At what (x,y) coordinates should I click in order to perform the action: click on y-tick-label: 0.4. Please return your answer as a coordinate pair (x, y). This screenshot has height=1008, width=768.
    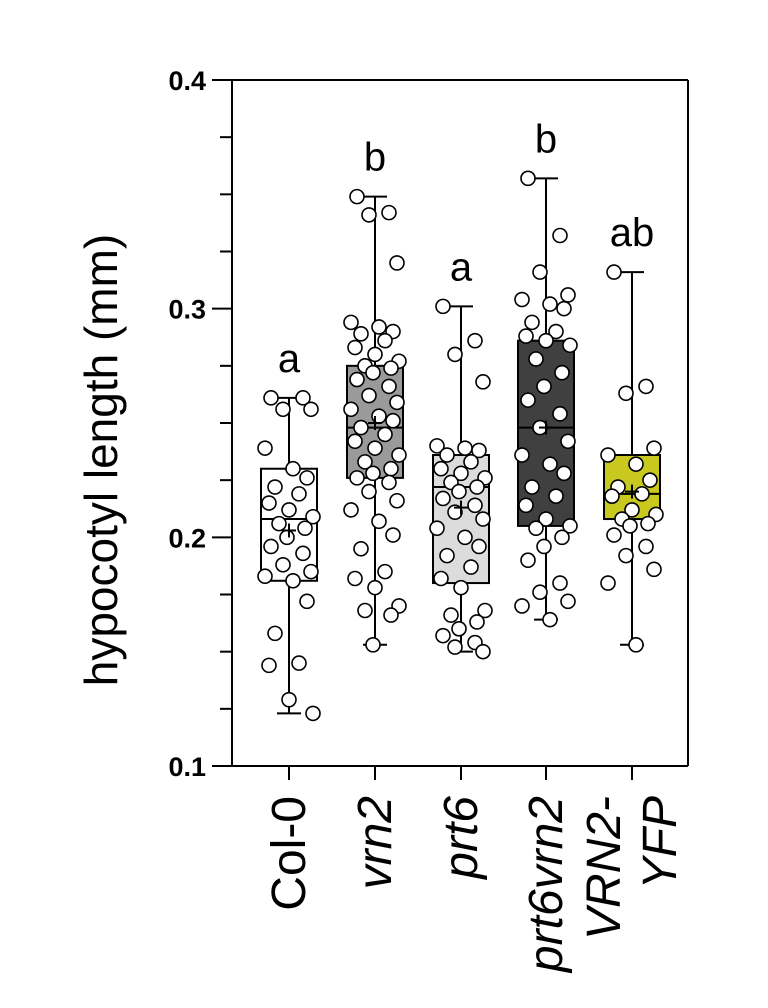
    Looking at the image, I should click on (187, 81).